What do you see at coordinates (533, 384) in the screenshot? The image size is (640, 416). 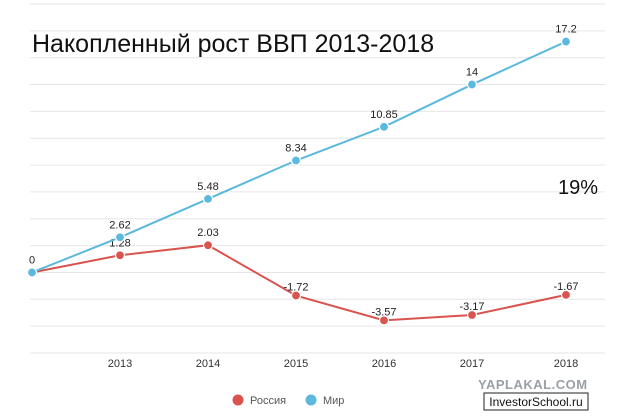 I see `watermark-text: YAPLAKAL.COM` at bounding box center [533, 384].